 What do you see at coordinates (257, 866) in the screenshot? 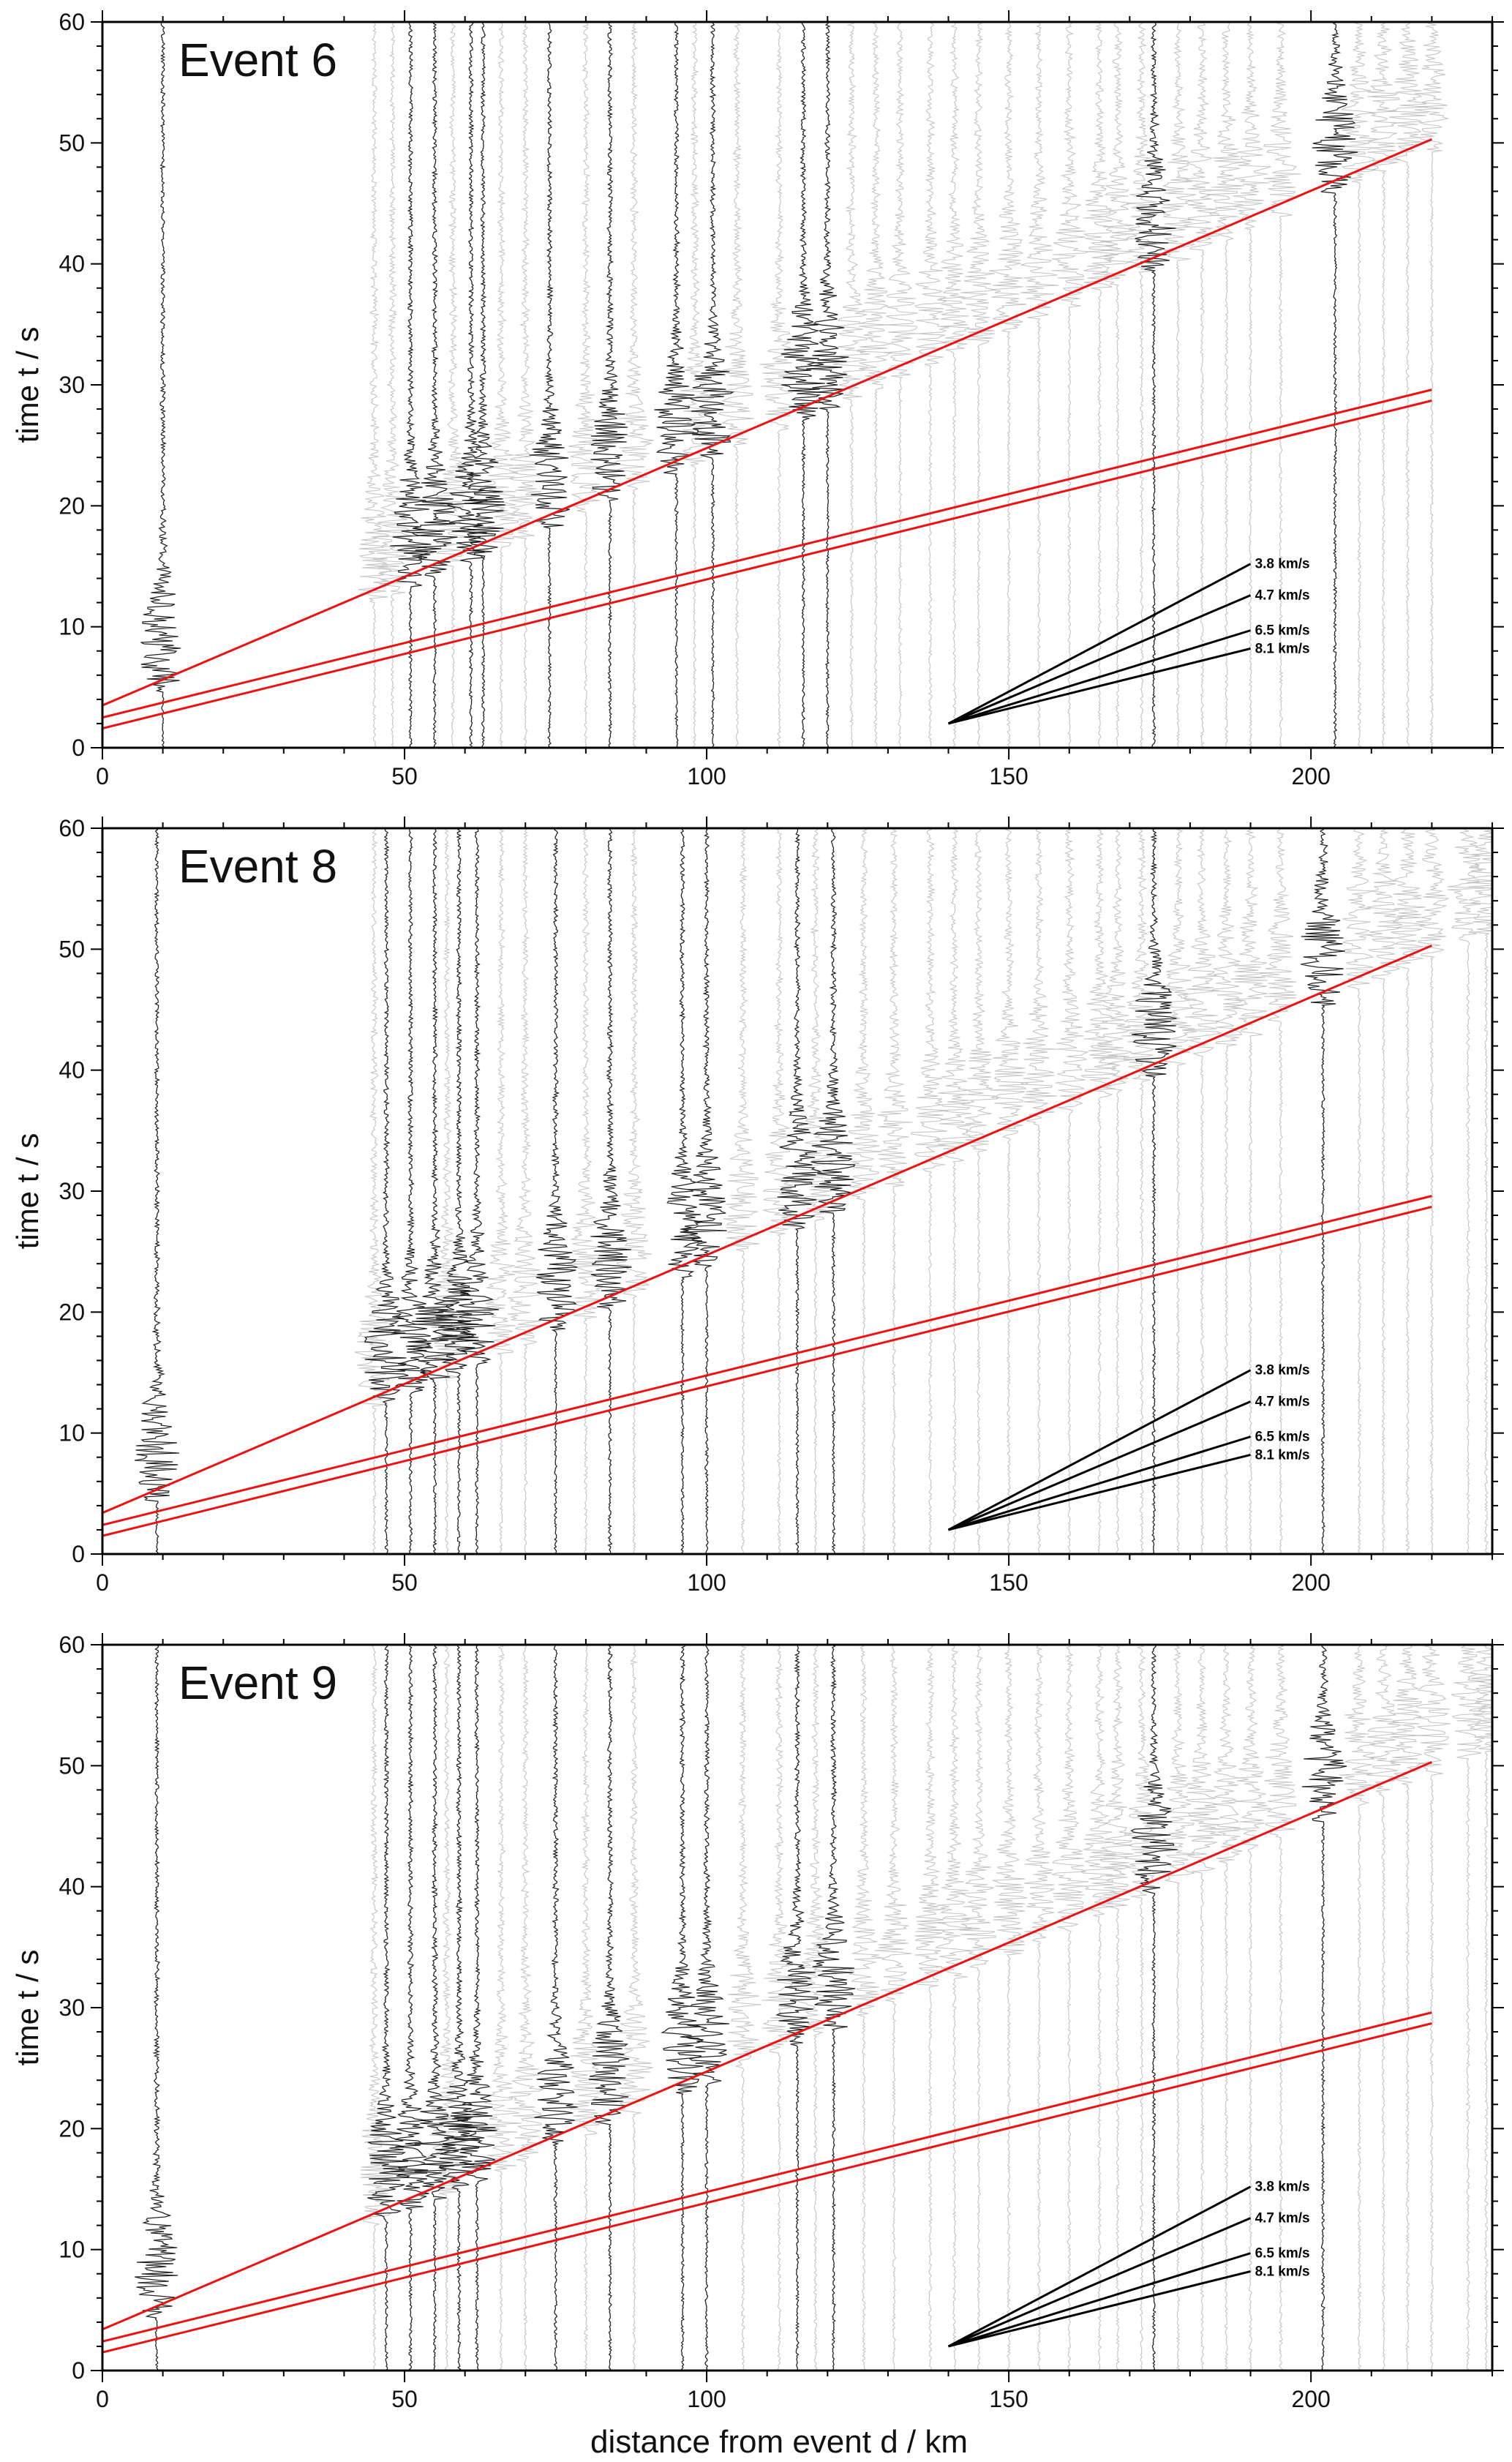
I see `panel-title: Event 8` at bounding box center [257, 866].